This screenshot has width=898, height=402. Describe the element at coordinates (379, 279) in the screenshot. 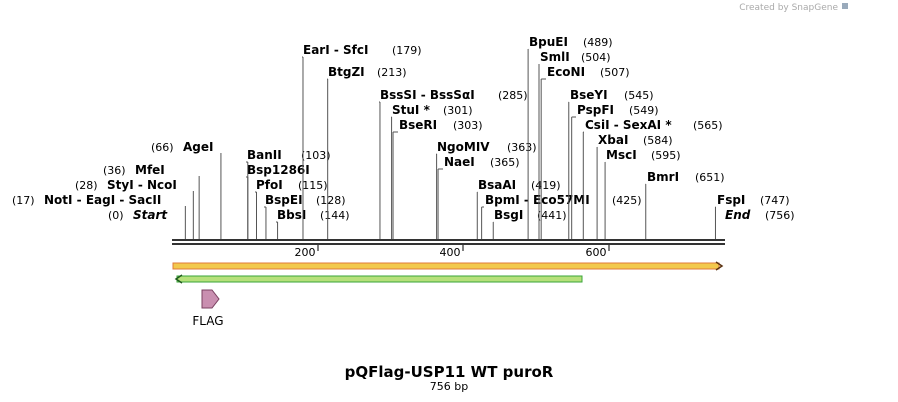

I see `feature-green` at that location.